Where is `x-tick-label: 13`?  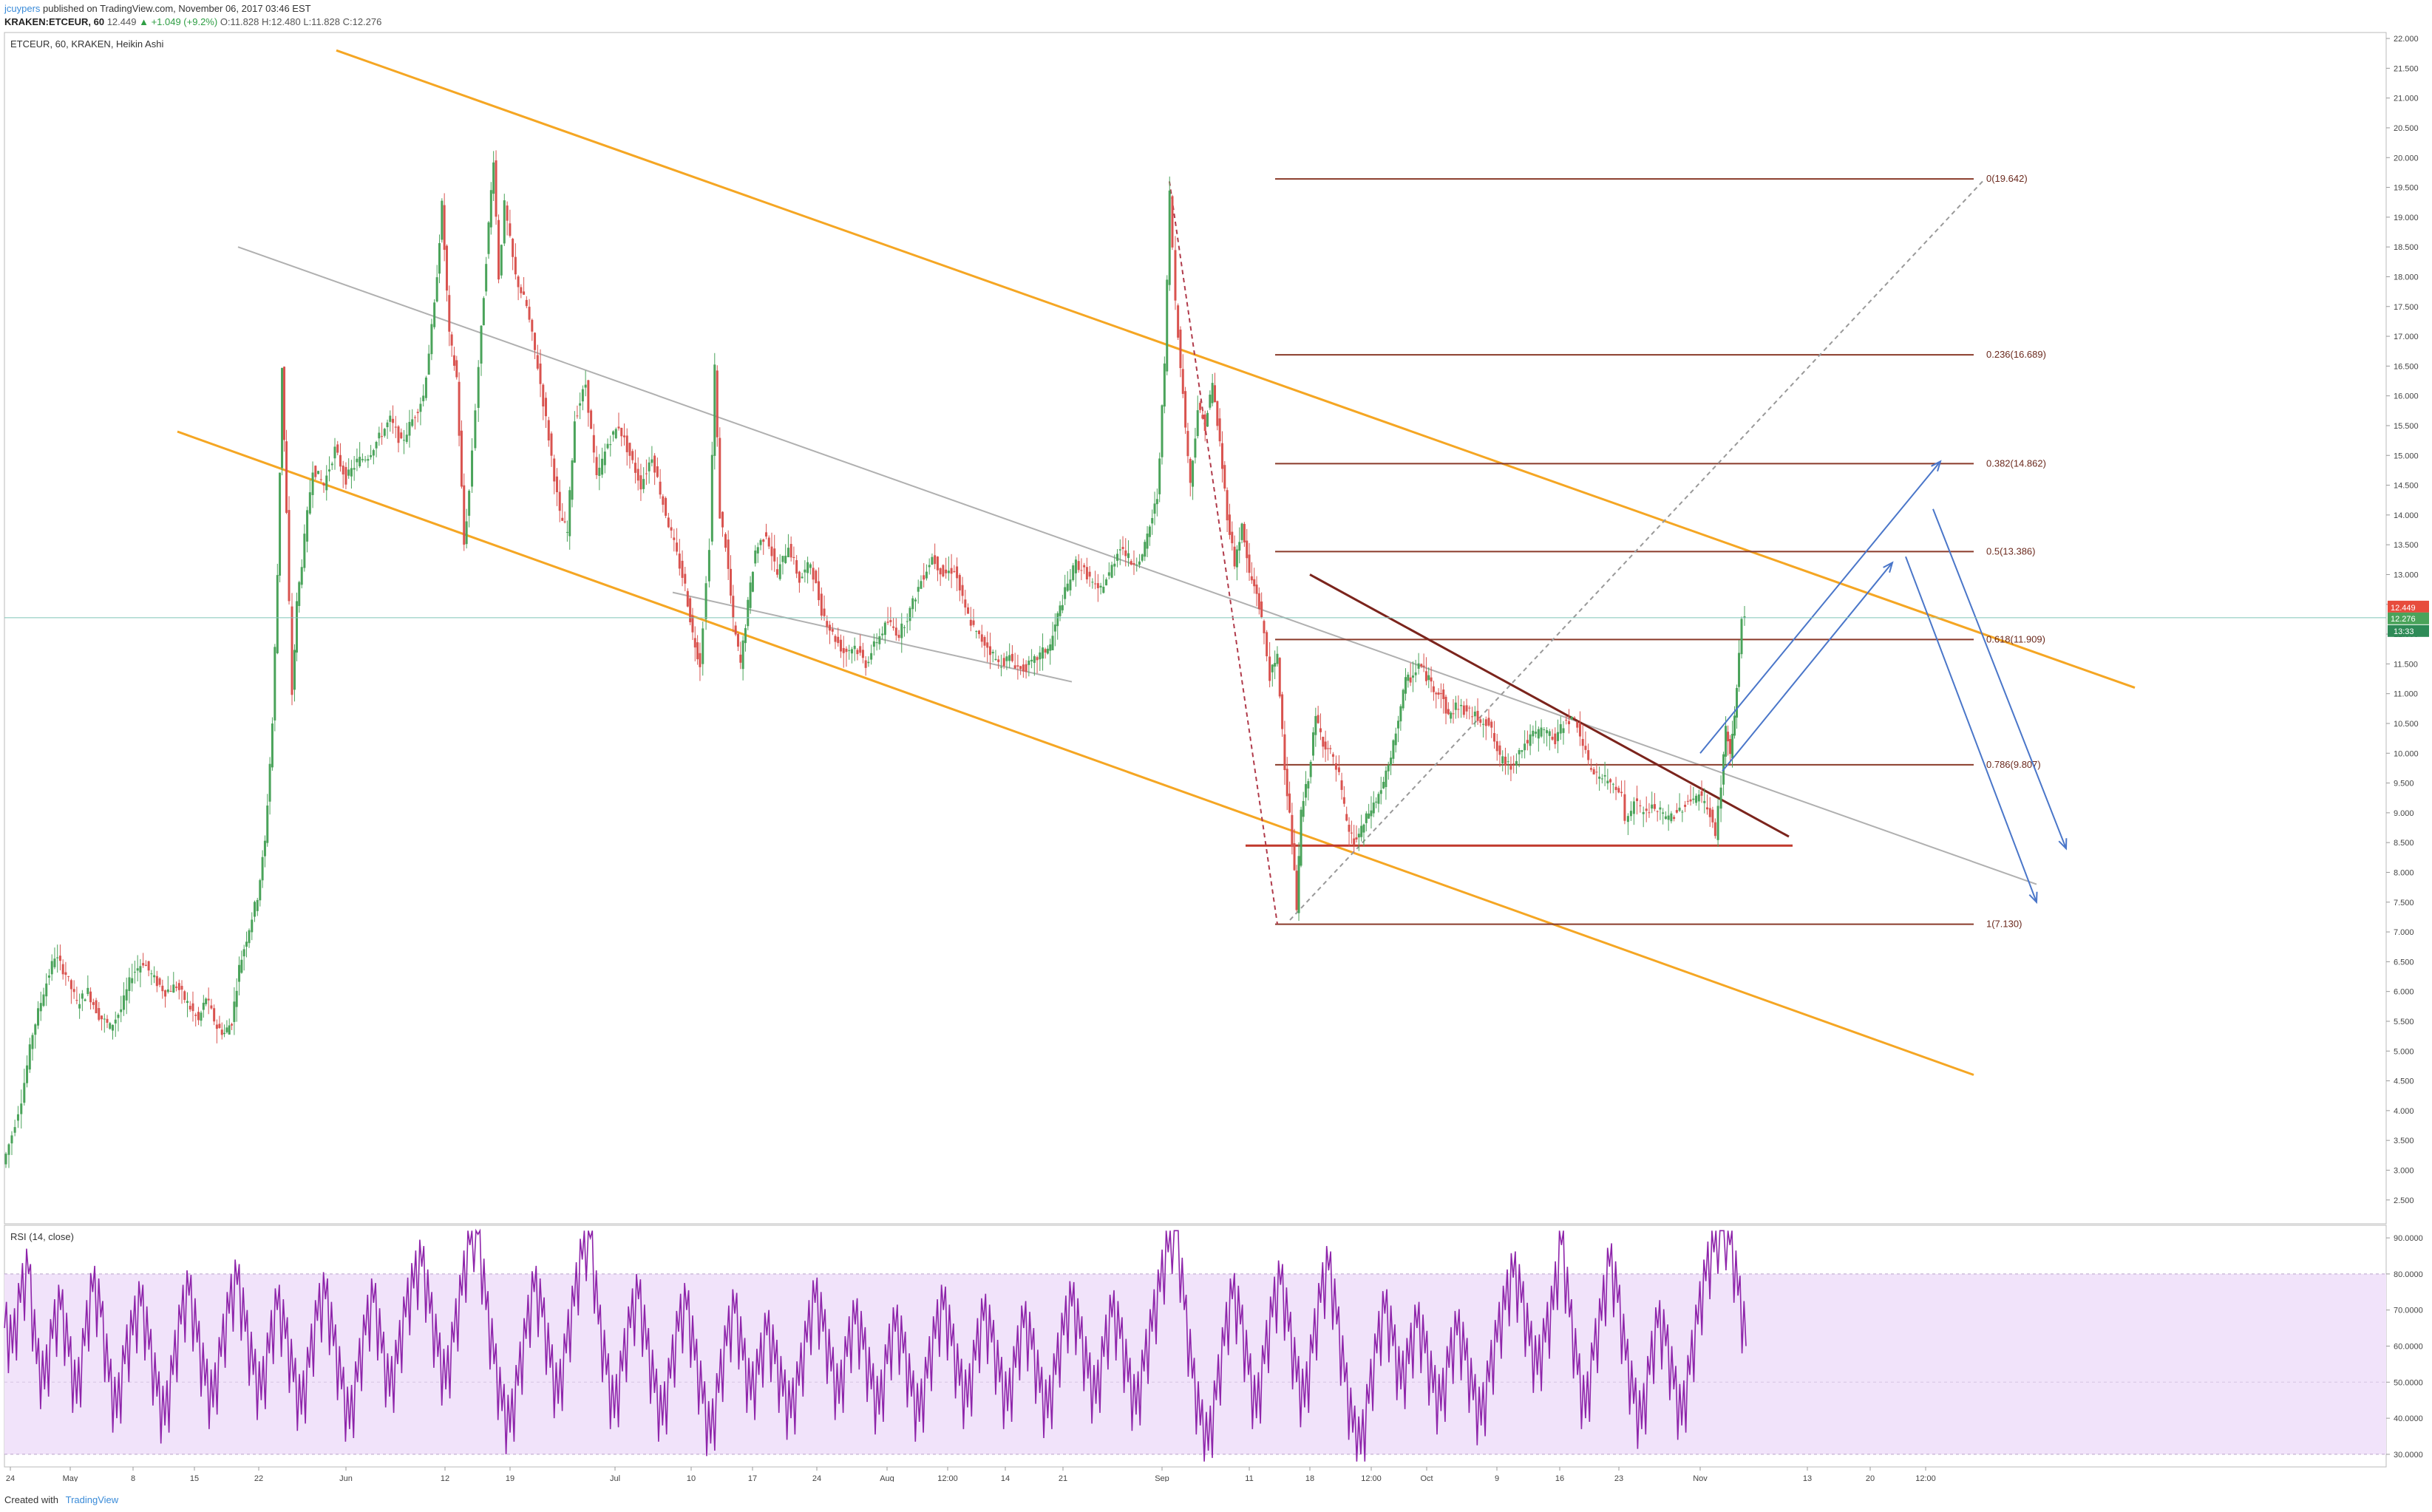 x-tick-label: 13 is located at coordinates (1808, 1478).